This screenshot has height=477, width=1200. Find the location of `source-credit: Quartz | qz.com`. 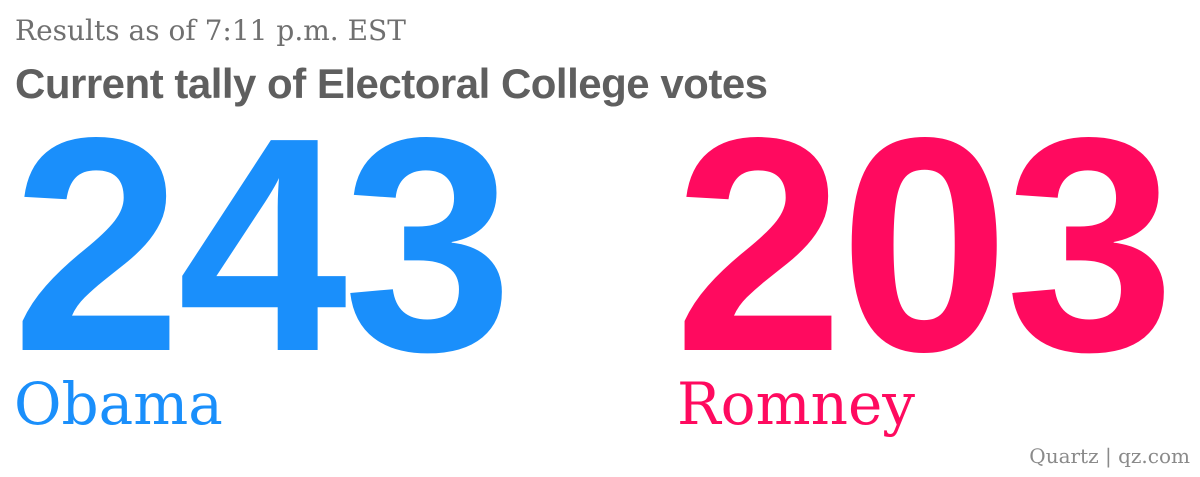

source-credit: Quartz | qz.com is located at coordinates (1109, 456).